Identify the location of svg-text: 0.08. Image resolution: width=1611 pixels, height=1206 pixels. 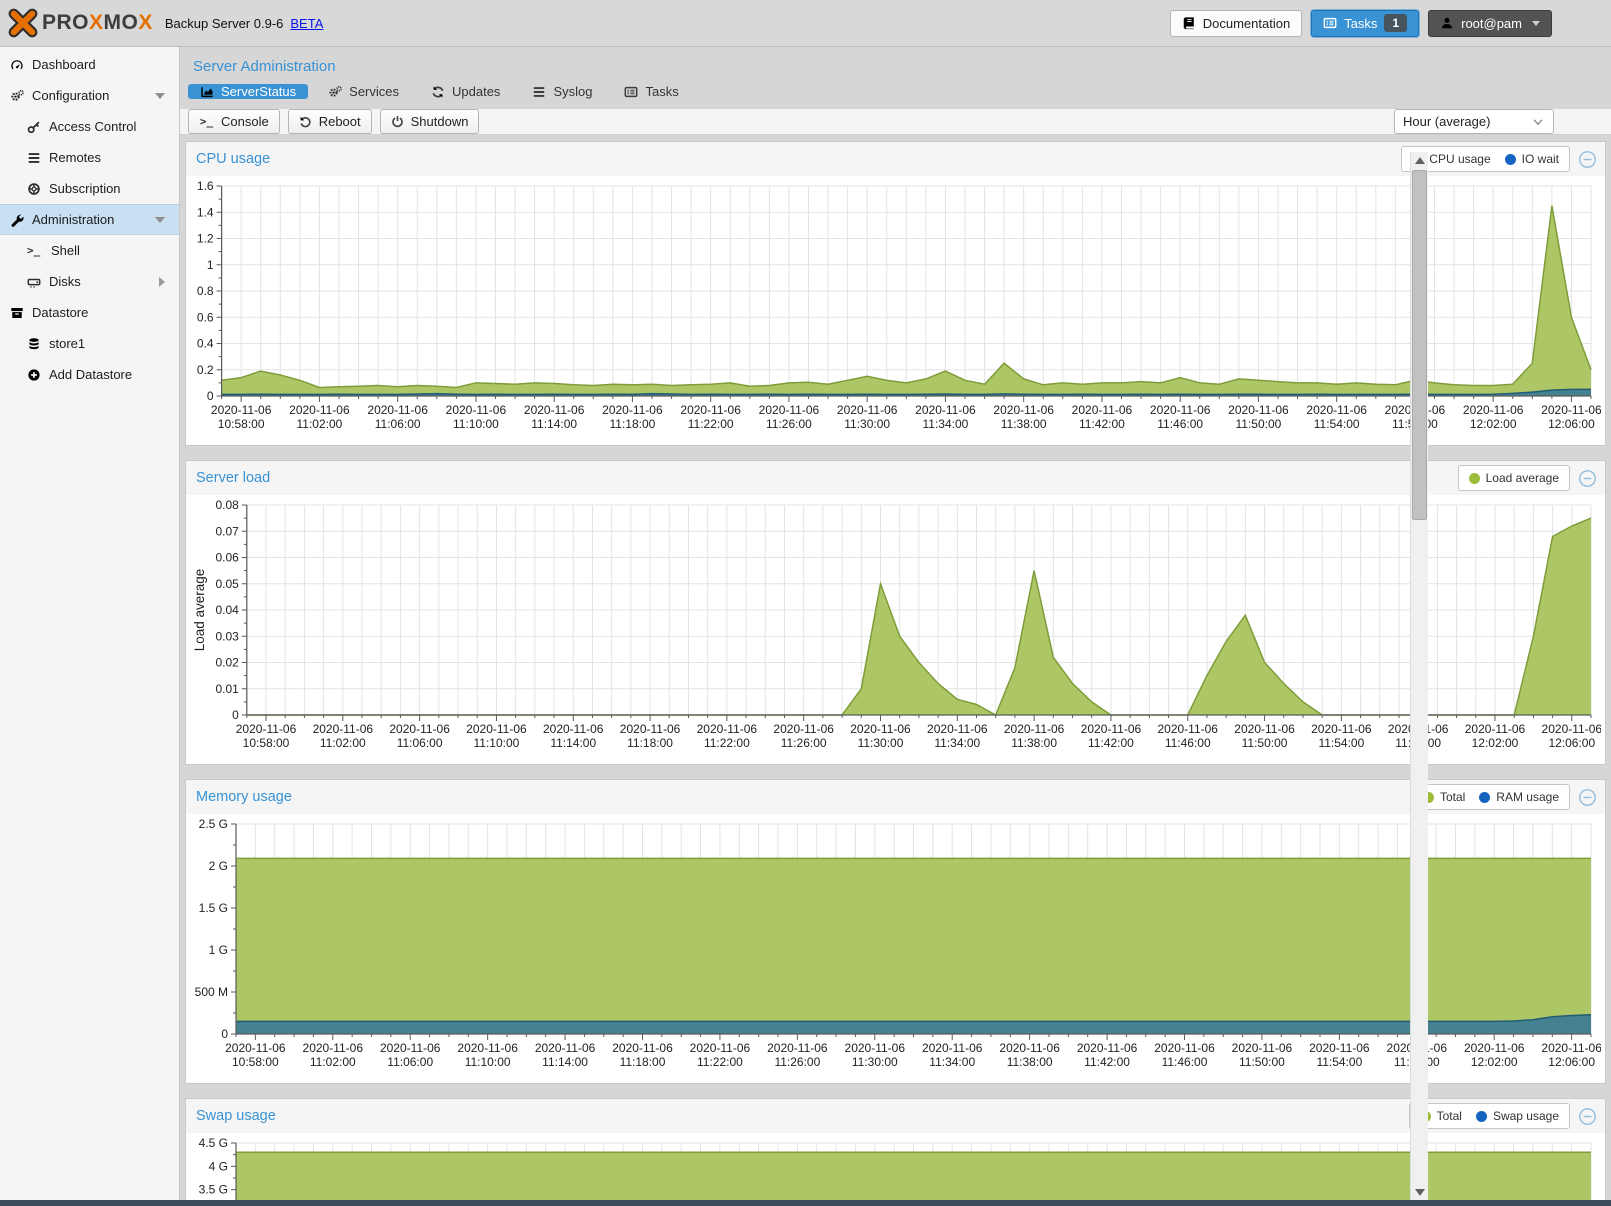
(227, 505).